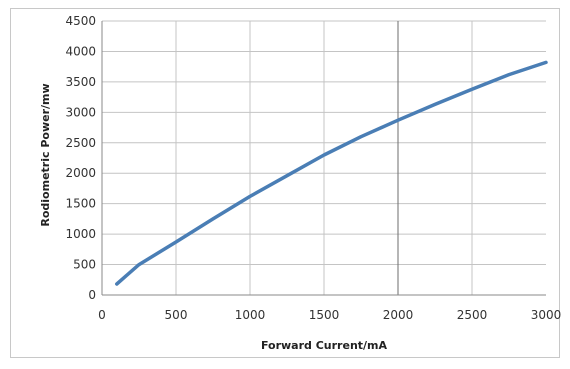  I want to click on x-tick-label: 0, so click(102, 315).